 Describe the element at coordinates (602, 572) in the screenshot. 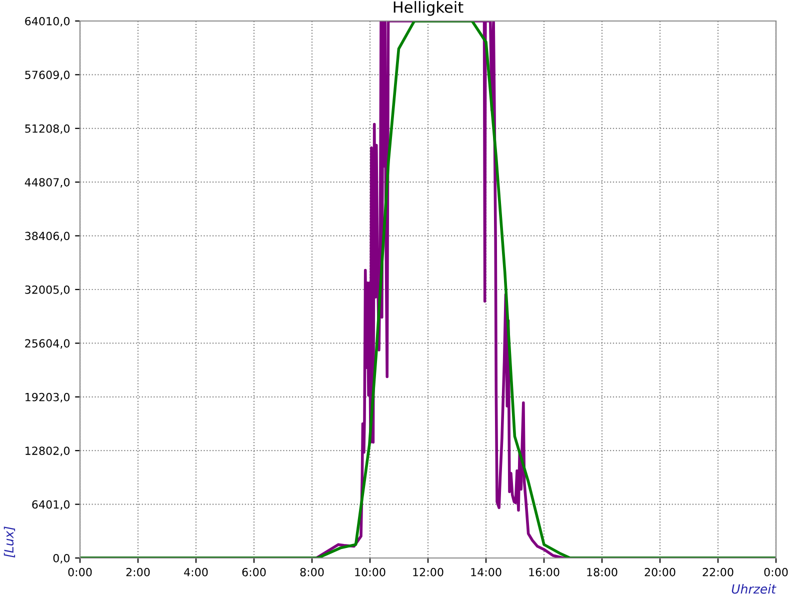

I see `x-tick-label: 18:00` at that location.